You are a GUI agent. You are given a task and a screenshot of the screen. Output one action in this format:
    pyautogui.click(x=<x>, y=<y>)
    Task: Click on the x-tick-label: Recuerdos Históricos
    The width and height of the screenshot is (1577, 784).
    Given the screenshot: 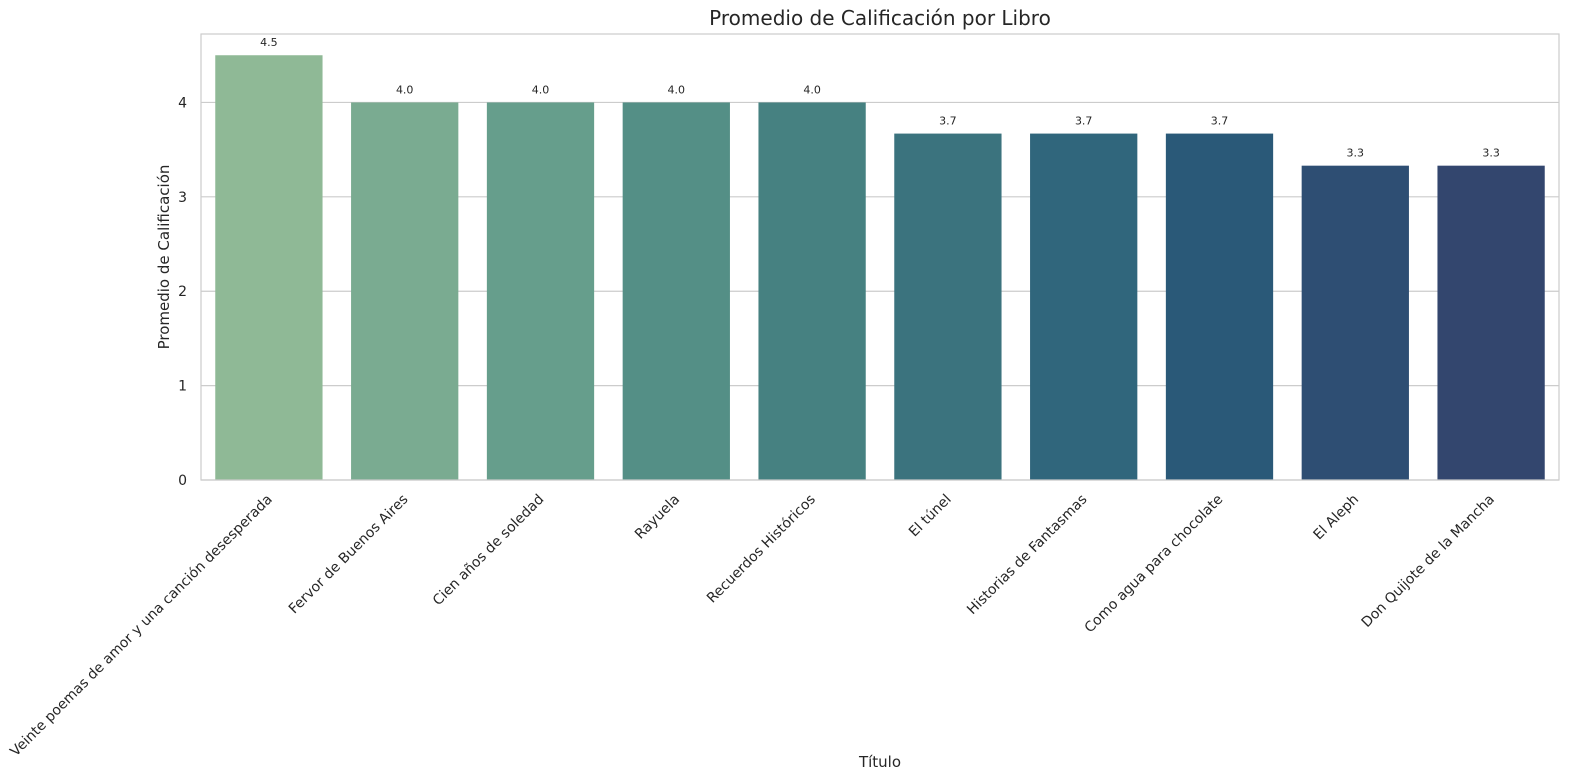 What is the action you would take?
    pyautogui.click(x=761, y=549)
    